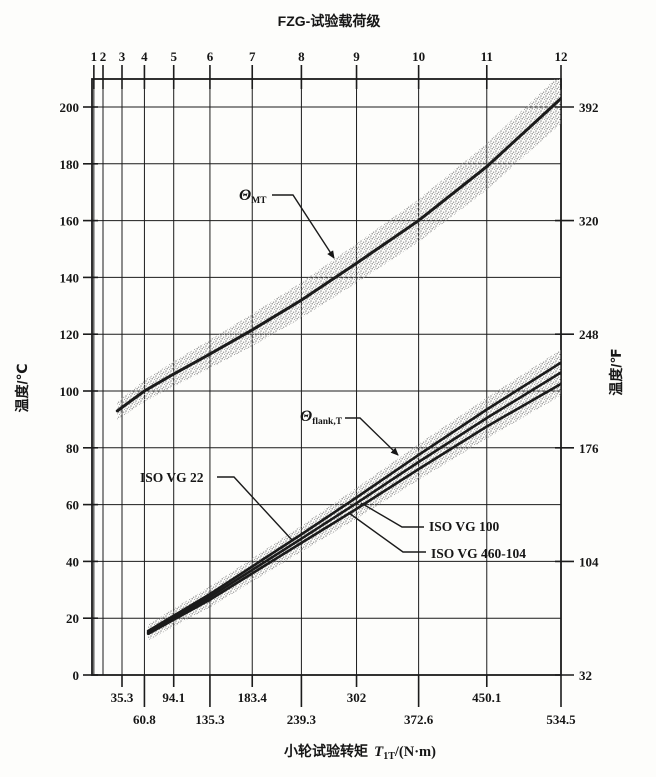 The width and height of the screenshot is (656, 777). Describe the element at coordinates (306, 416) in the screenshot. I see `label-theta-flank-symbol: Θ` at that location.